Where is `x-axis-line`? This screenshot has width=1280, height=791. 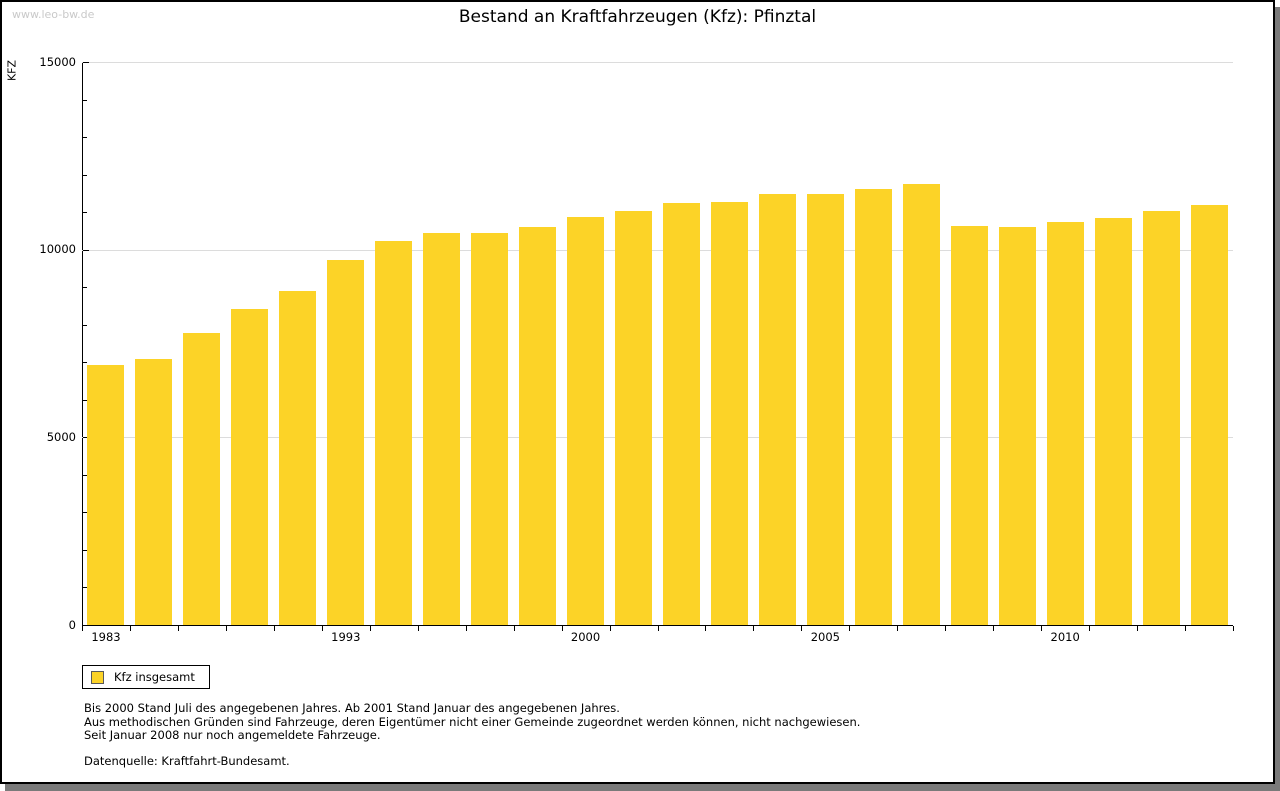 x-axis-line is located at coordinates (657, 625).